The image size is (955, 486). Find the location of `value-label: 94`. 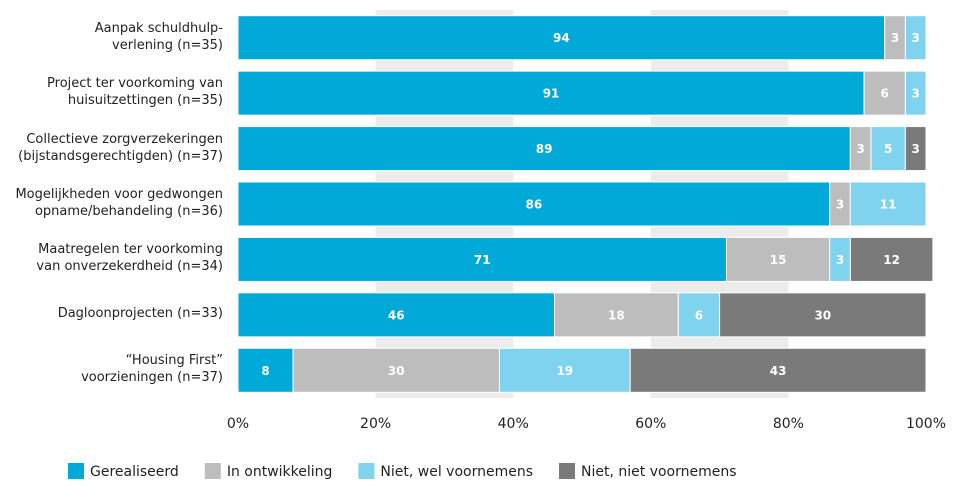

value-label: 94 is located at coordinates (561, 38).